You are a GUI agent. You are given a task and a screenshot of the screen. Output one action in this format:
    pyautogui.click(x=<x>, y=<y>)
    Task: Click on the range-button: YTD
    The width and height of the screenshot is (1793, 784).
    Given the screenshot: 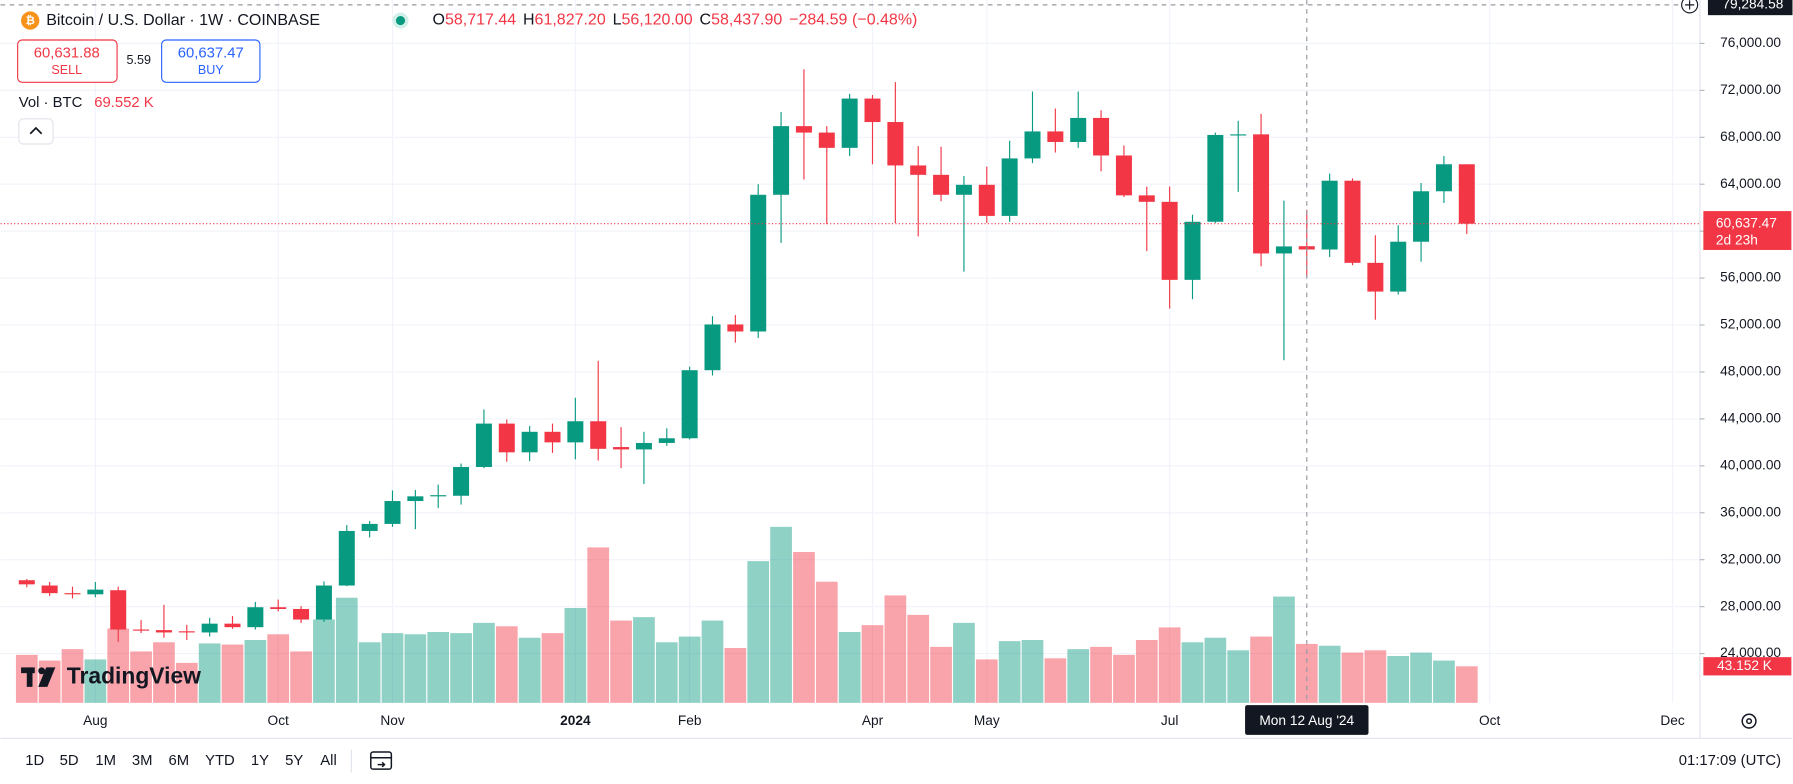 What is the action you would take?
    pyautogui.click(x=220, y=761)
    